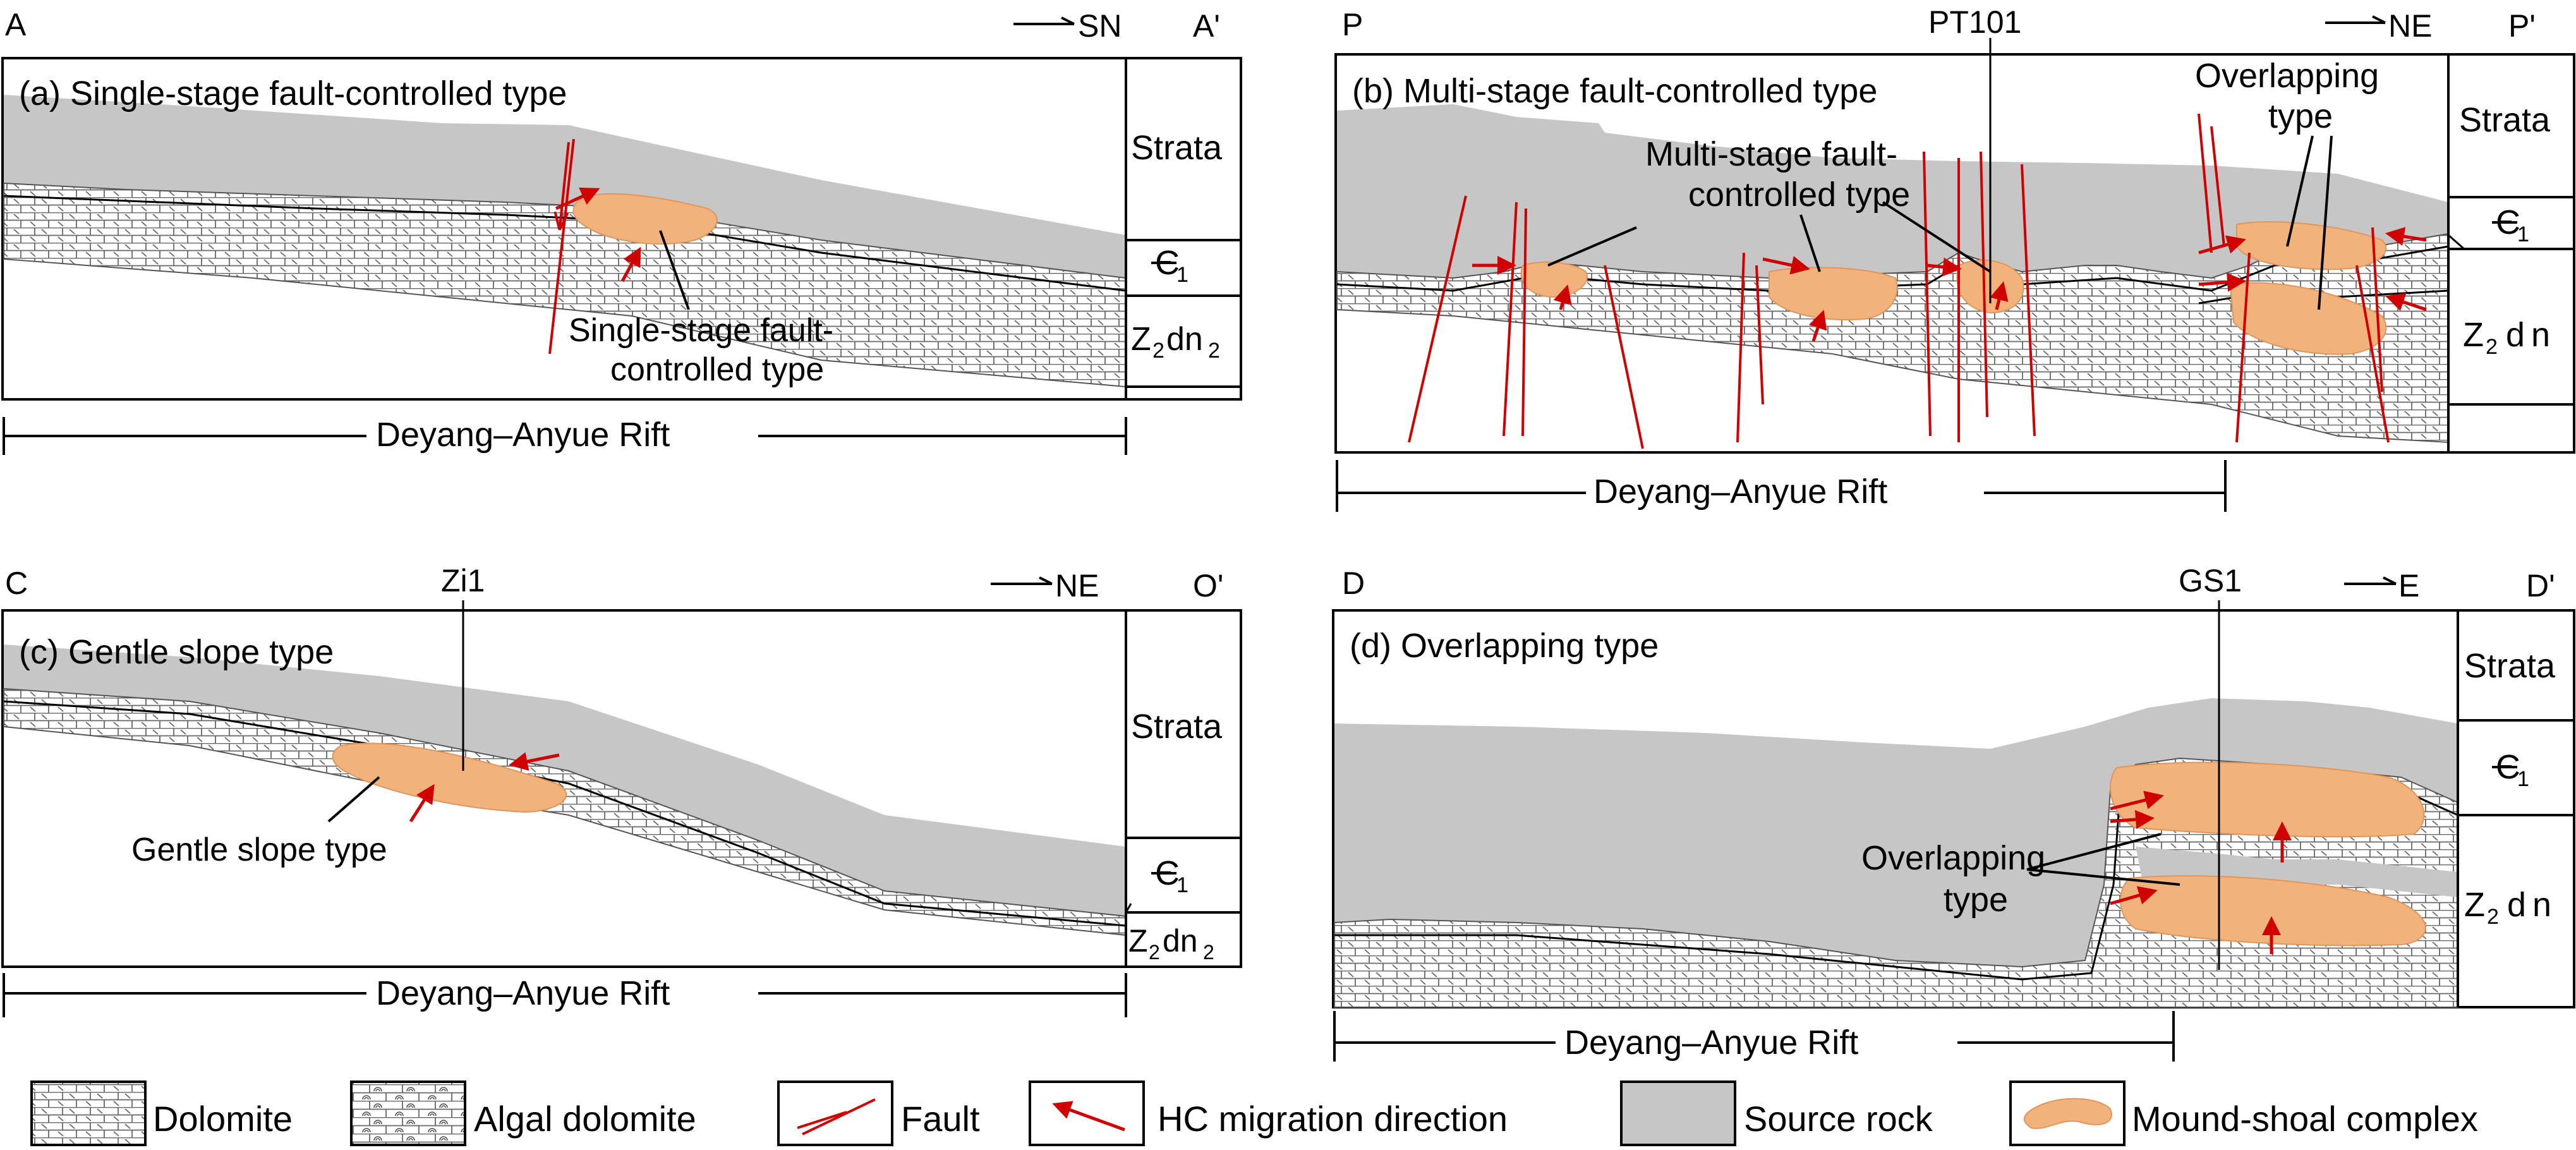 The width and height of the screenshot is (2576, 1150). Describe the element at coordinates (1504, 646) in the screenshot. I see `panel-d-title: (d) Overlapping type` at that location.